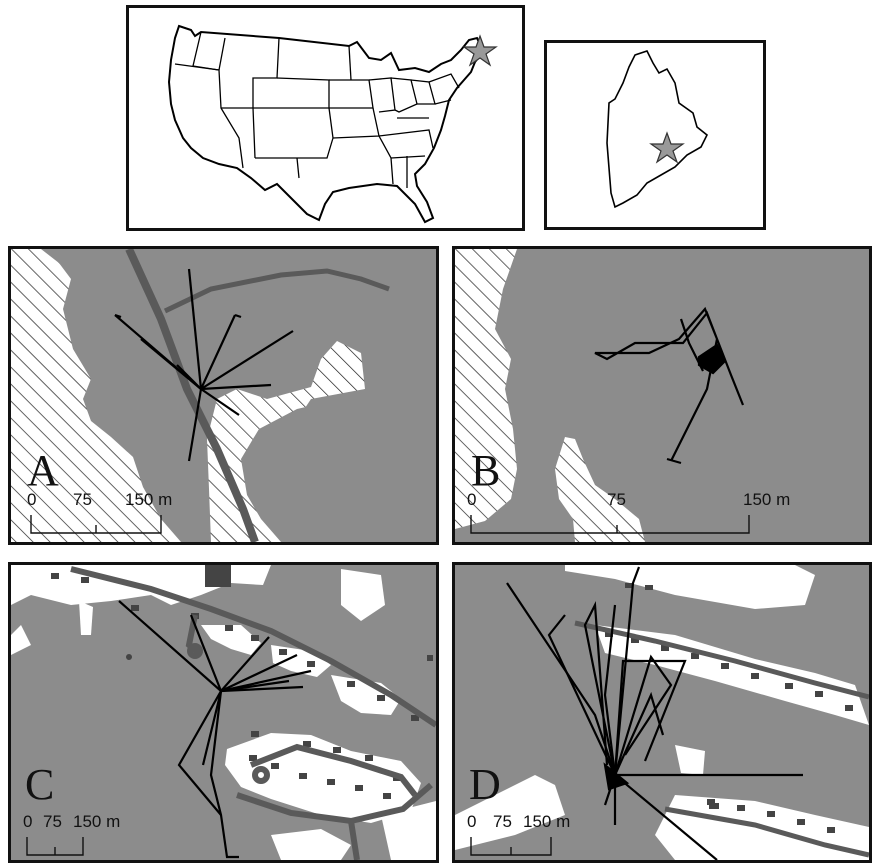 The height and width of the screenshot is (865, 873). I want to click on road-secondary, so click(276, 291).